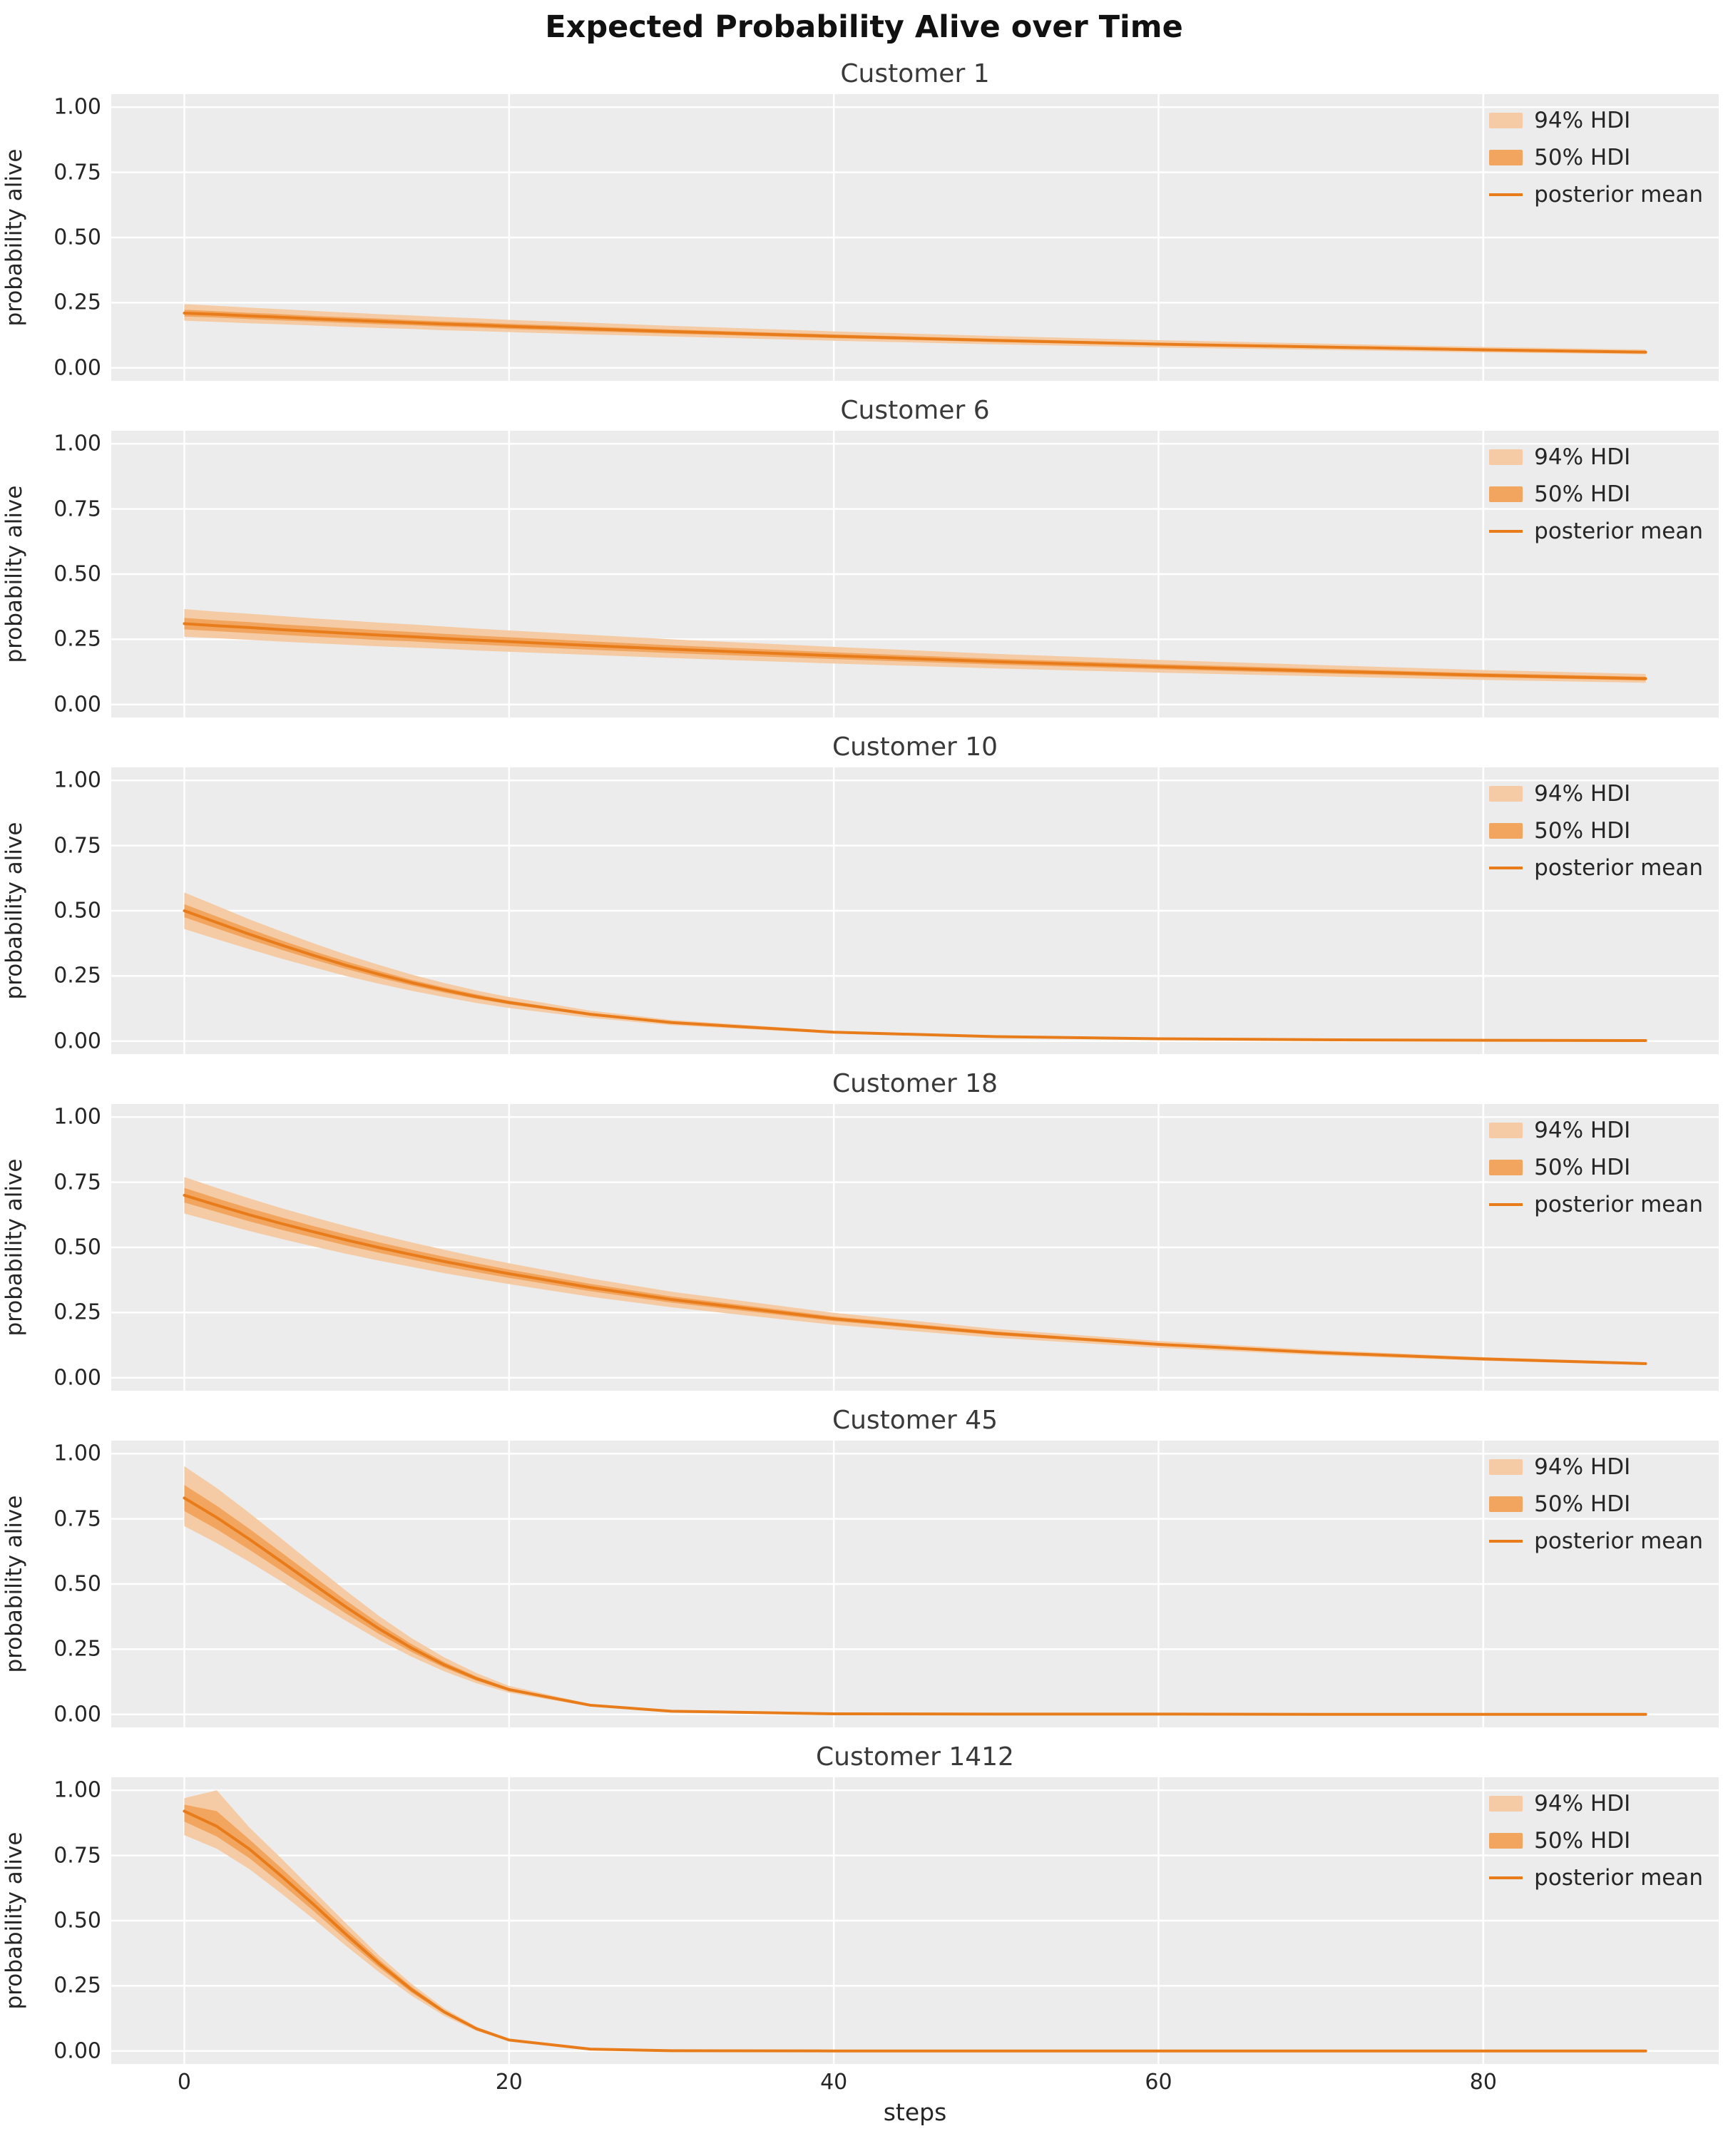 The image size is (1728, 2156). I want to click on x-axis-label: steps, so click(915, 2112).